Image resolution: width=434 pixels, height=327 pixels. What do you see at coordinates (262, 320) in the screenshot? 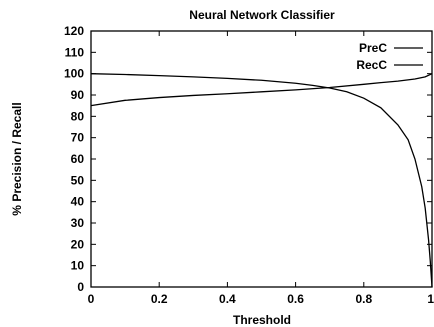
I see `x-axis-title: Threshold` at bounding box center [262, 320].